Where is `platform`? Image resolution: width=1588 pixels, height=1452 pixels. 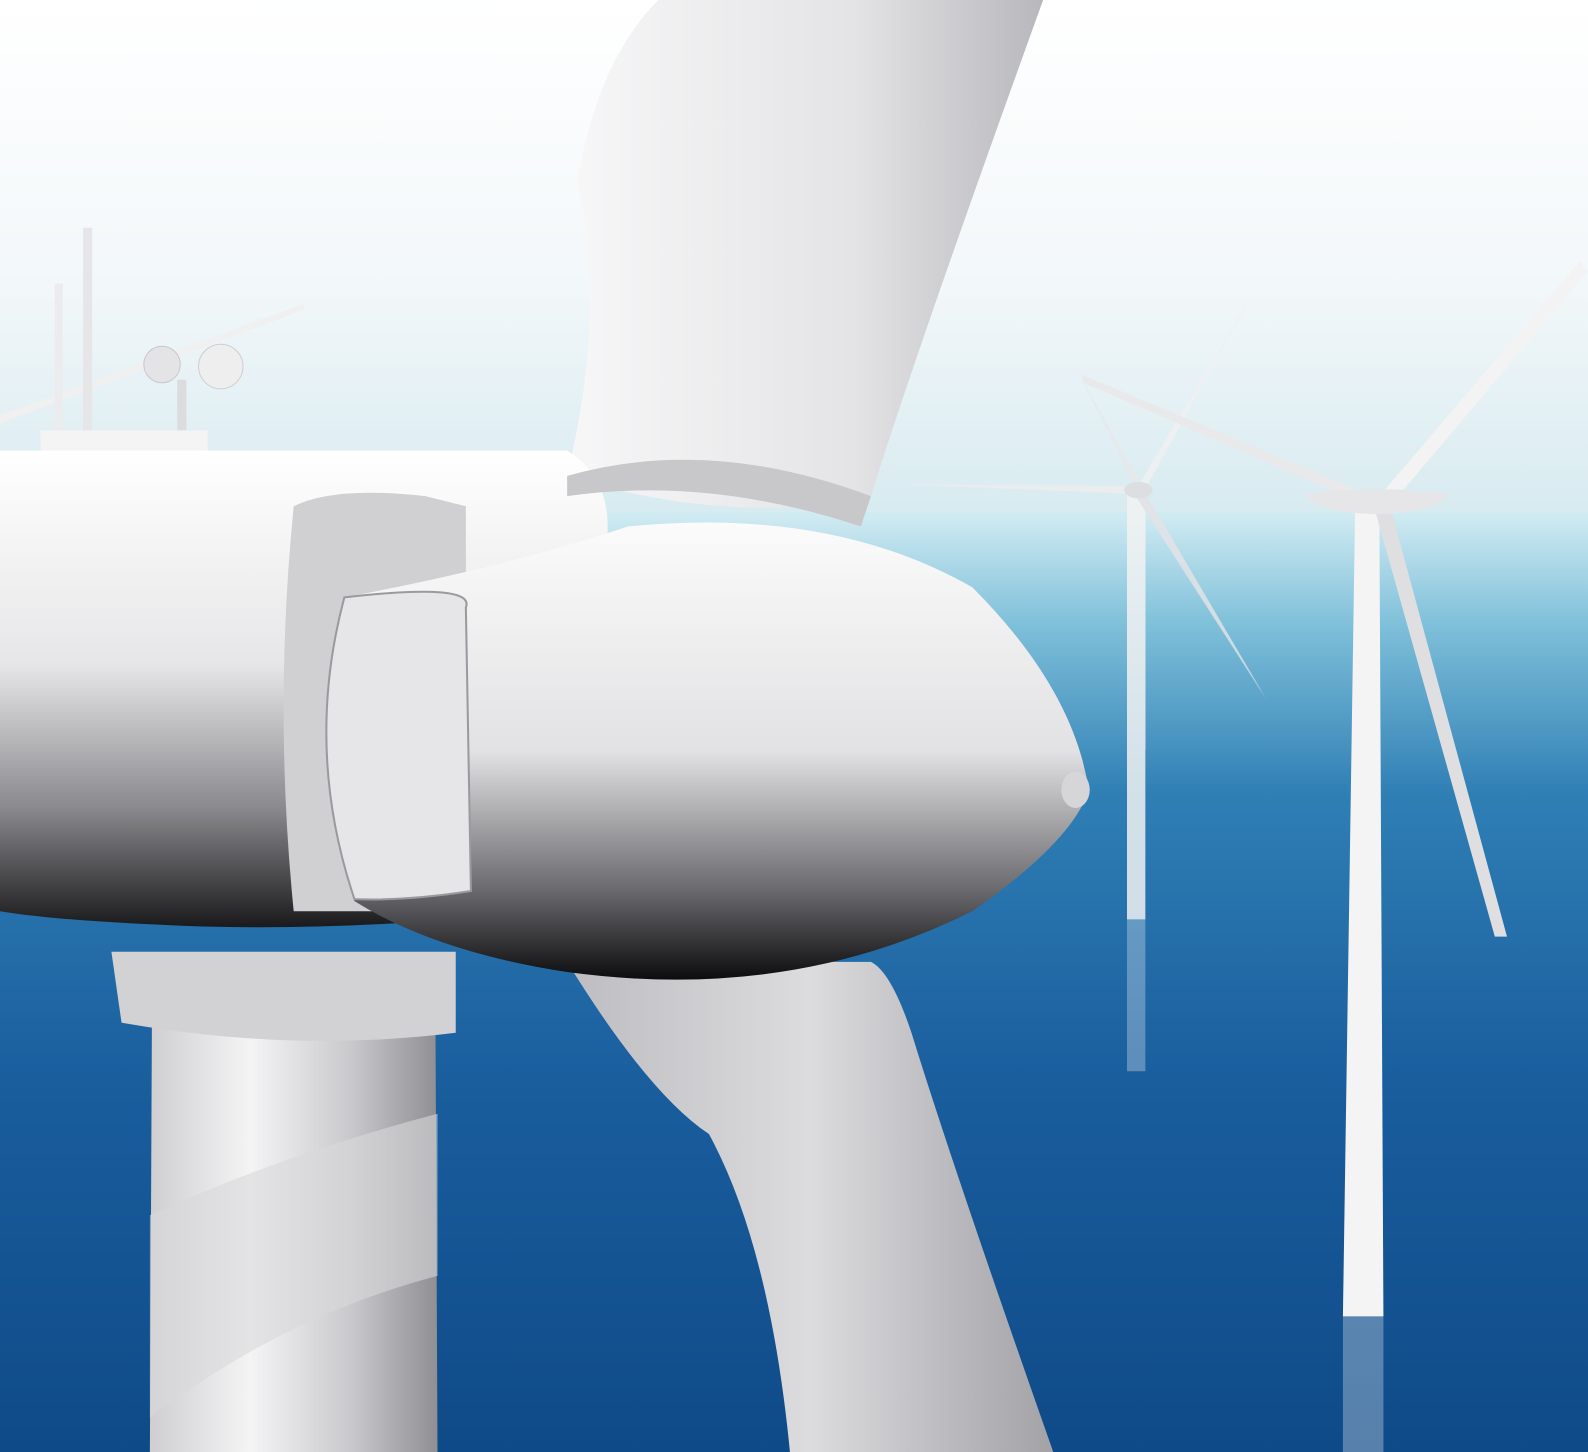 platform is located at coordinates (124, 441).